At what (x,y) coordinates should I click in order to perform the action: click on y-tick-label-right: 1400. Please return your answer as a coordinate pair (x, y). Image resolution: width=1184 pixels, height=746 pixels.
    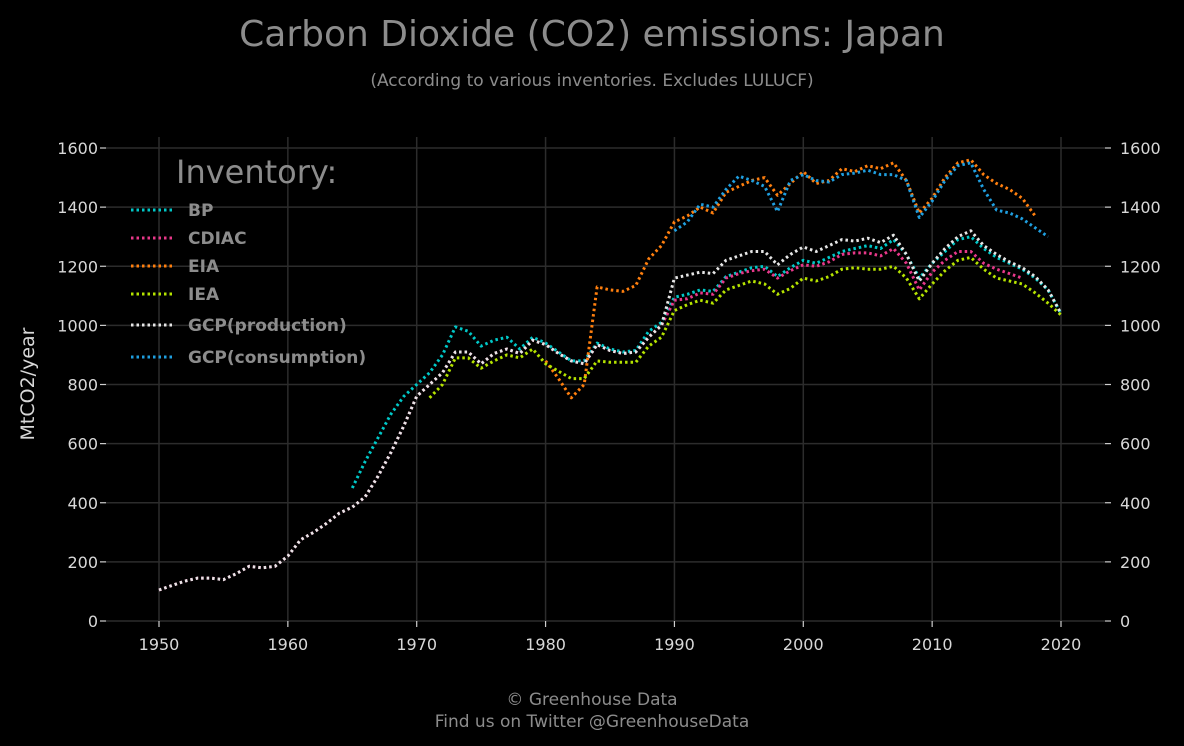
    Looking at the image, I should click on (1140, 207).